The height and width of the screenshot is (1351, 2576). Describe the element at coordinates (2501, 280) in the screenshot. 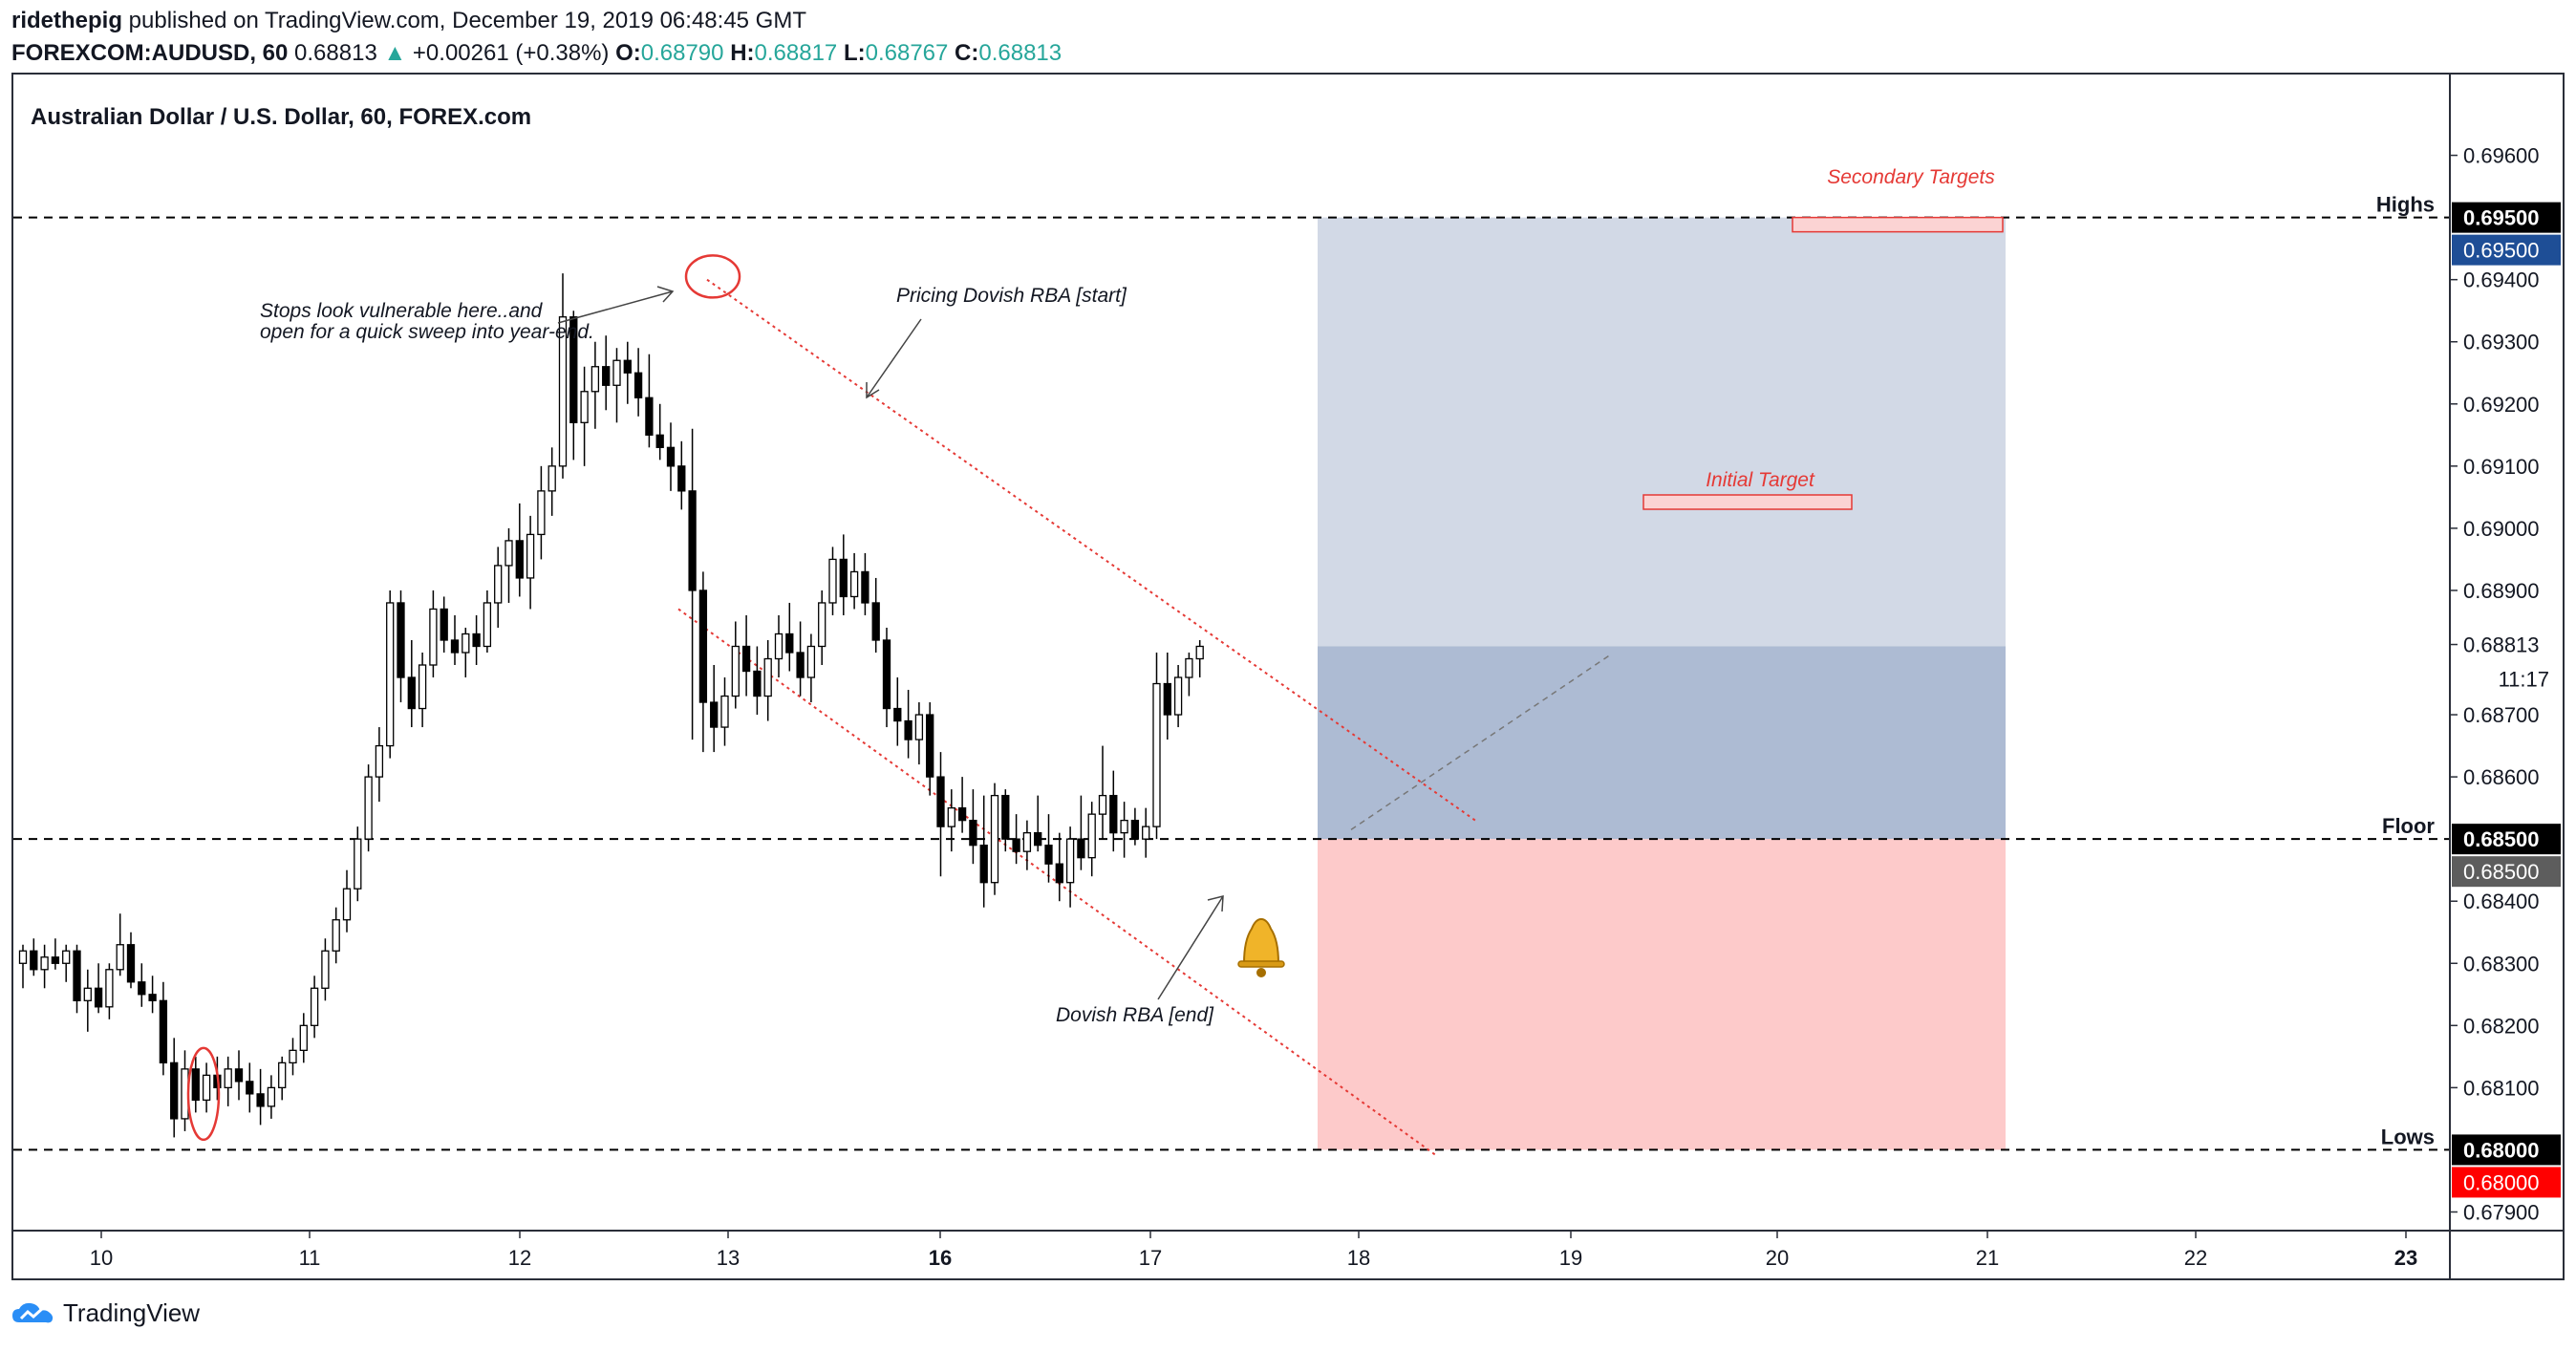

I see `y-tick-label: 0.69400` at that location.